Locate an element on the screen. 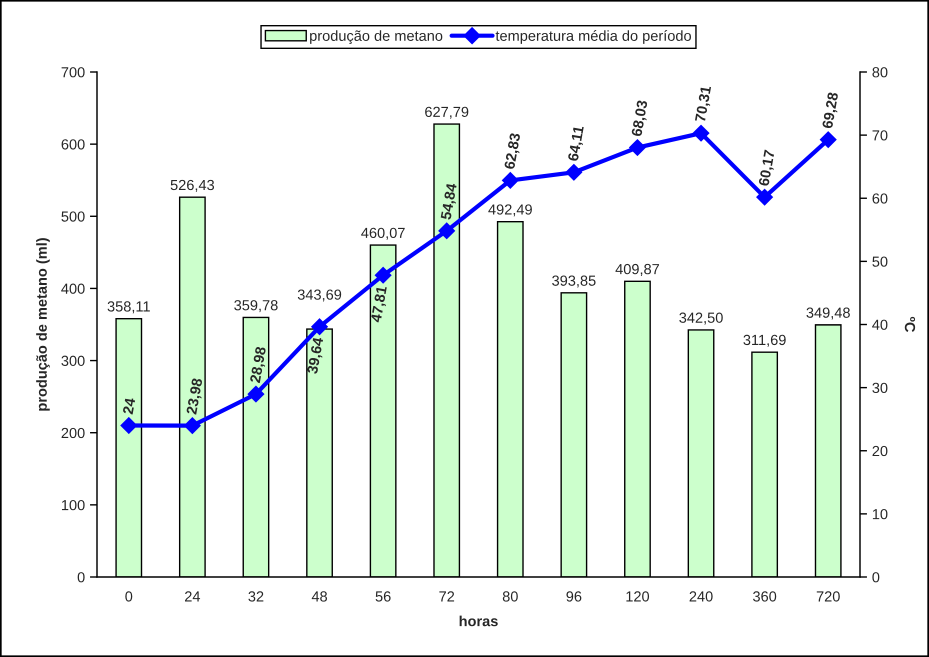 This screenshot has width=929, height=657. y-tick-label: 400 is located at coordinates (73, 289).